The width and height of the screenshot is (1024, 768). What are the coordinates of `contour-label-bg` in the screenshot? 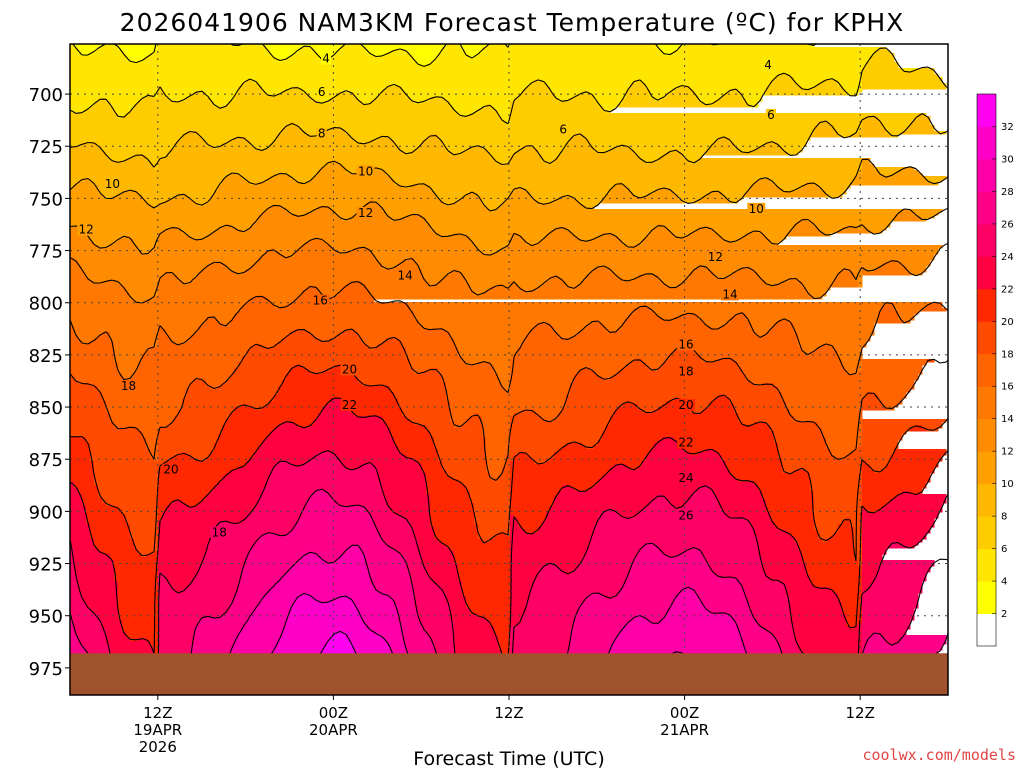 It's located at (686, 478).